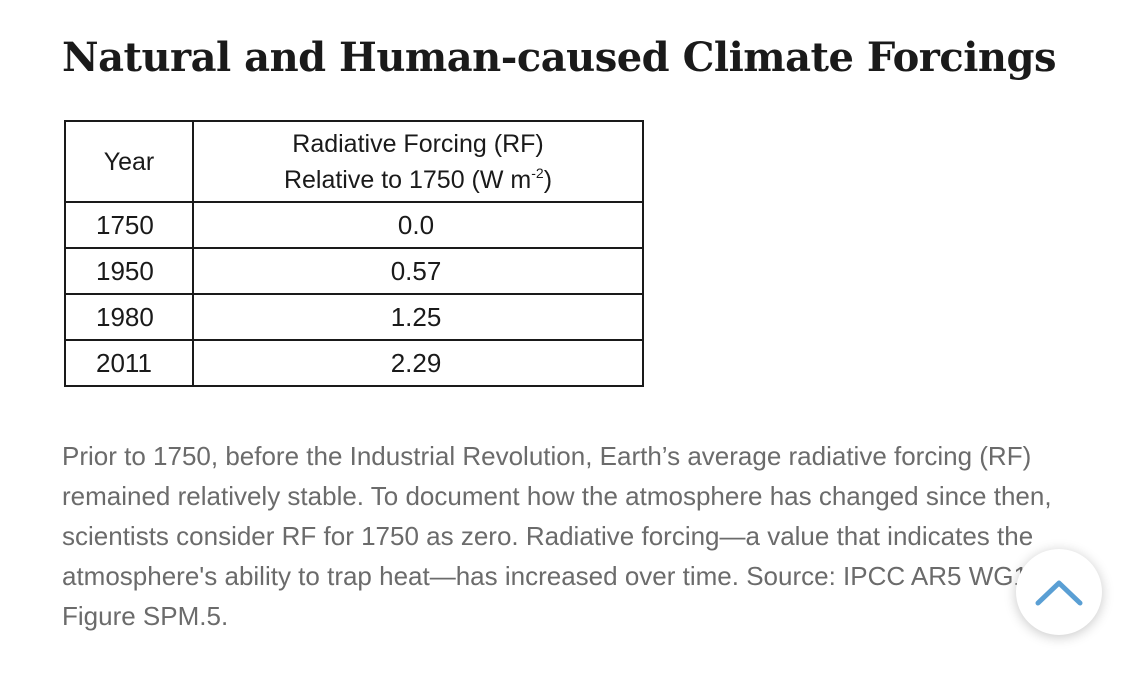 This screenshot has height=678, width=1144. Describe the element at coordinates (418, 317) in the screenshot. I see `cell-rf: 1.25` at that location.